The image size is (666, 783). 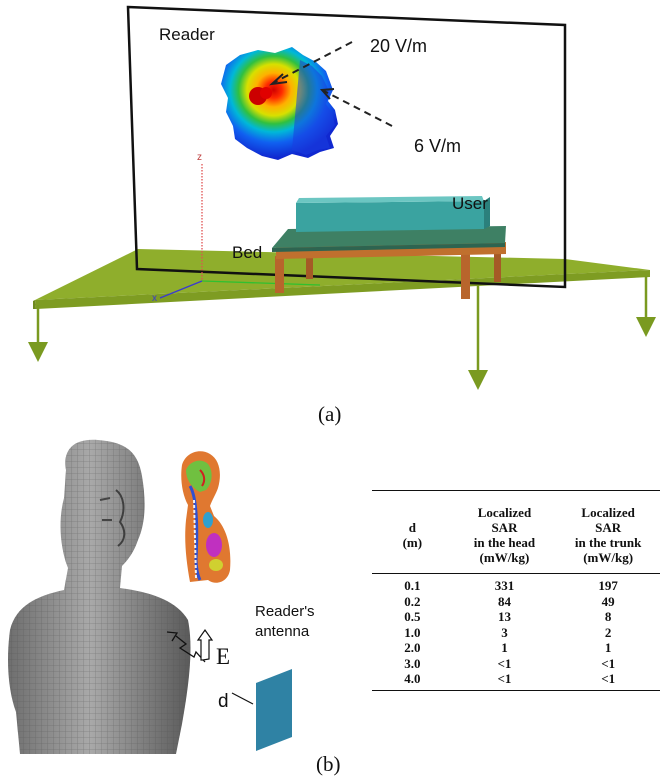 What do you see at coordinates (608, 616) in the screenshot?
I see `cell-sar-trunk: 8` at bounding box center [608, 616].